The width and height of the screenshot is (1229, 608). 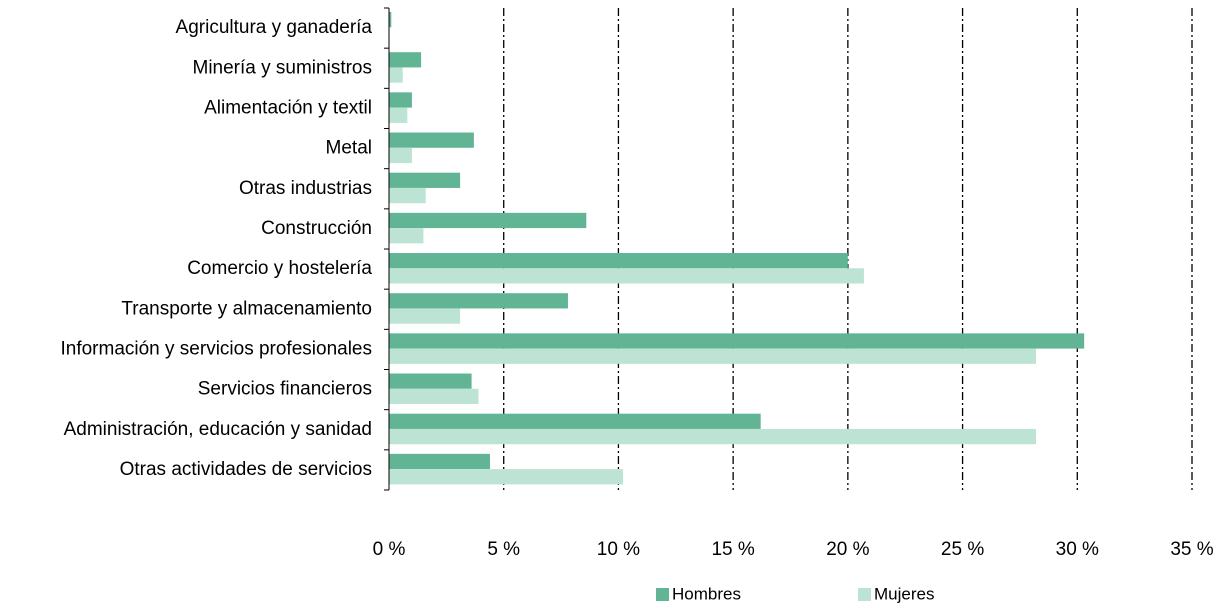 What do you see at coordinates (285, 389) in the screenshot?
I see `y-tick-label: Servicios financieros` at bounding box center [285, 389].